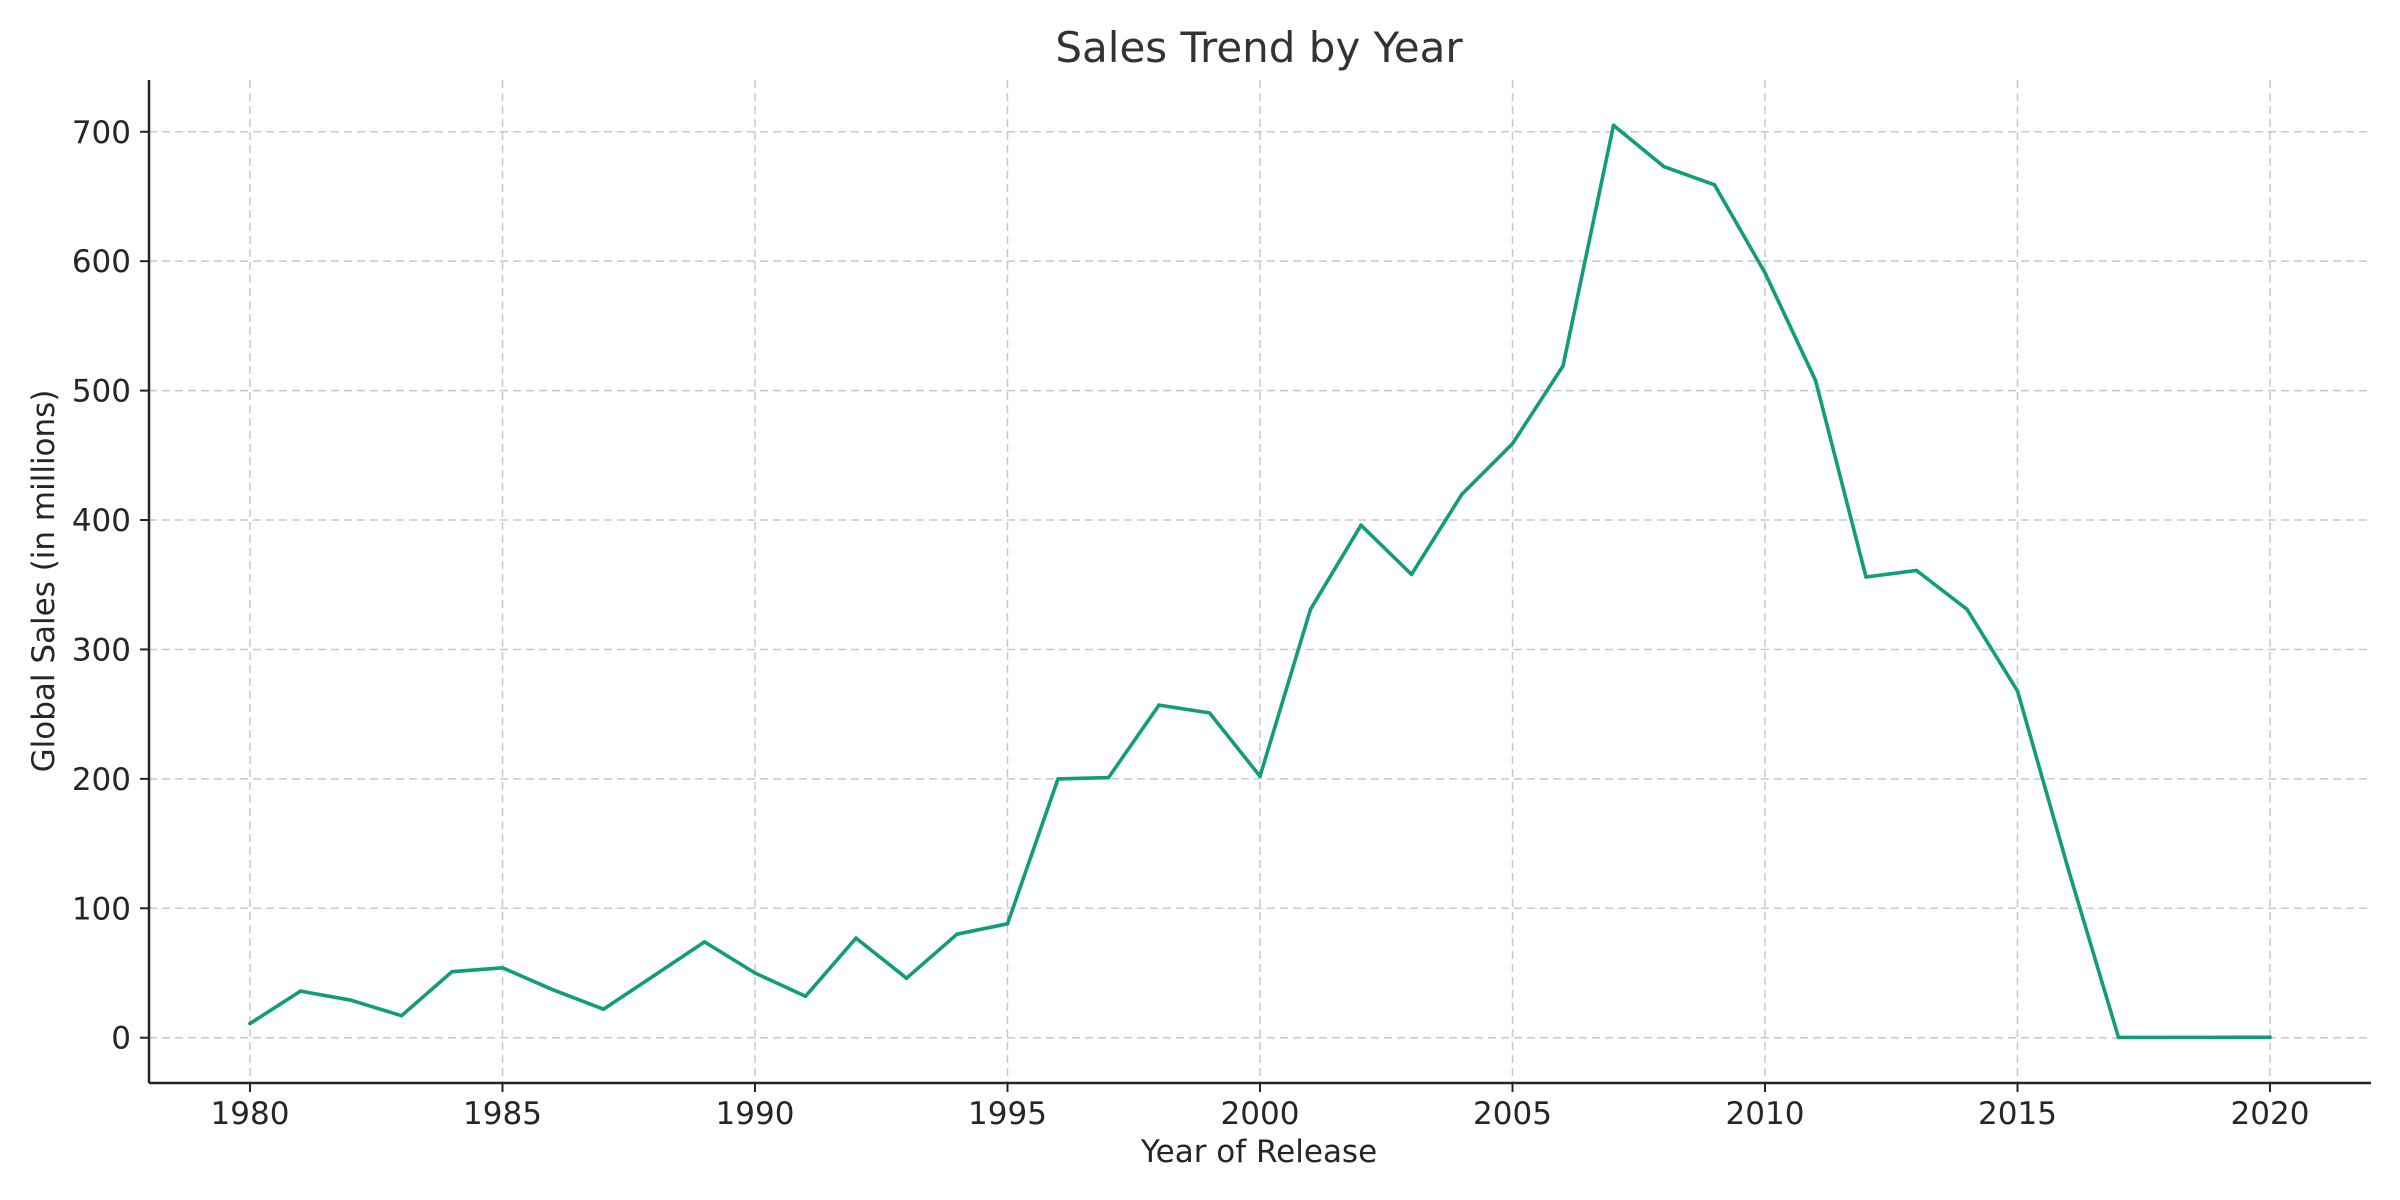 The height and width of the screenshot is (1200, 2400). Describe the element at coordinates (101, 262) in the screenshot. I see `y-tick-label: 600` at that location.